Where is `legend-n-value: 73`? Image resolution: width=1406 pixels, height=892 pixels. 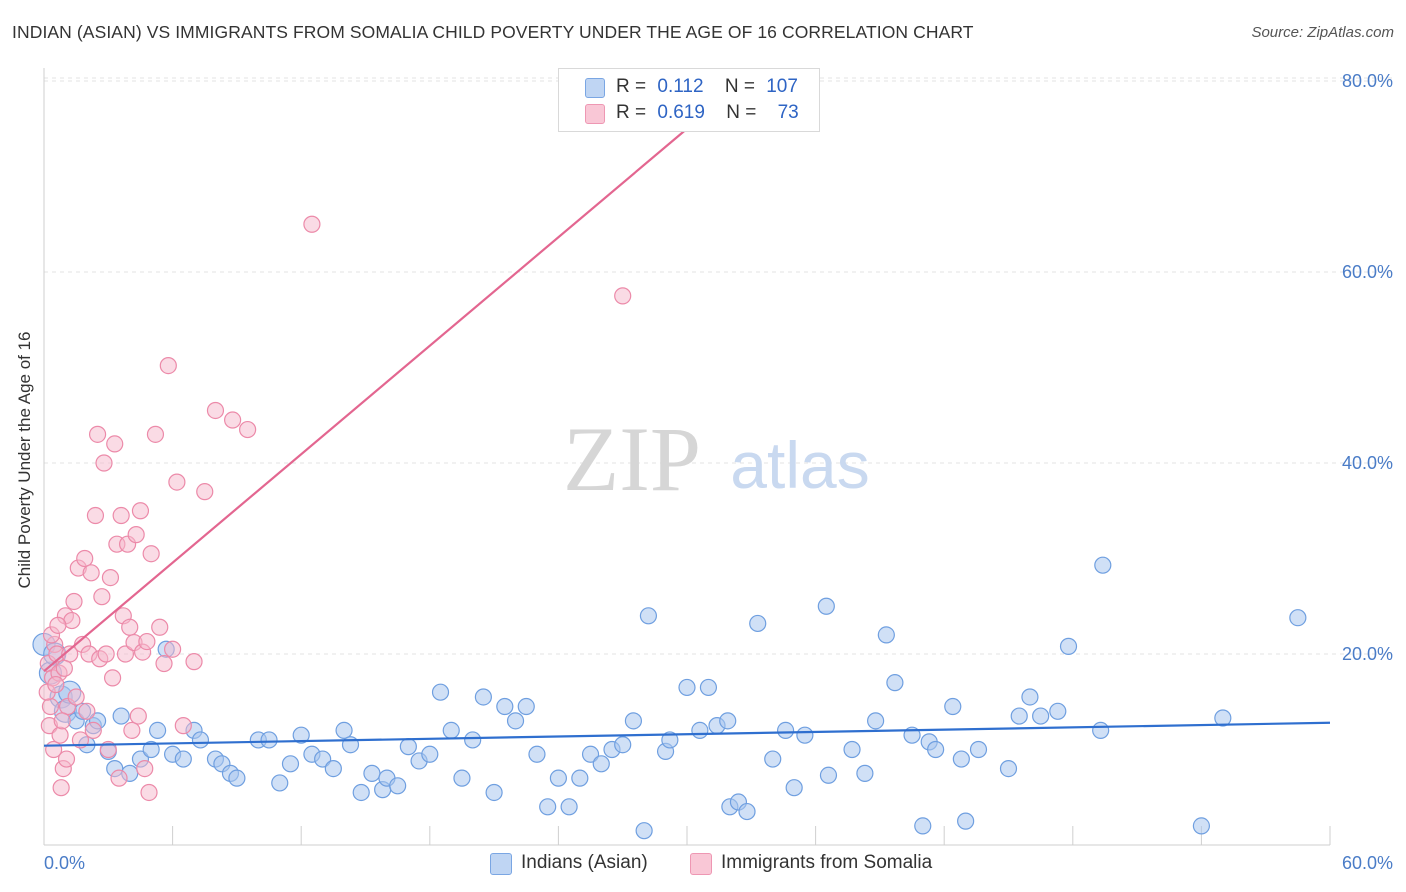
legend-n-value: 73 is located at coordinates (788, 112).